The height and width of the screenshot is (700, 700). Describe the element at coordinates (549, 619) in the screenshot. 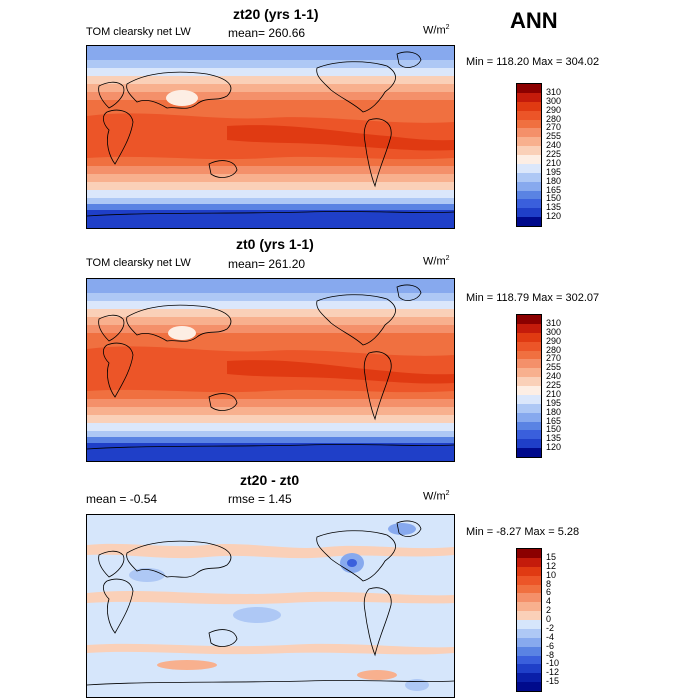

I see `colorbar-level-label: 0` at that location.